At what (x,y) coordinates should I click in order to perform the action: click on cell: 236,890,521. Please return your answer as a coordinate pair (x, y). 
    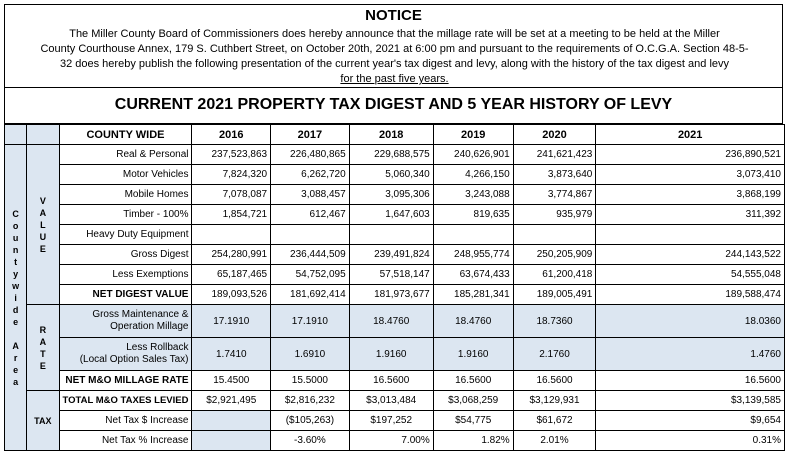
    Looking at the image, I should click on (690, 154).